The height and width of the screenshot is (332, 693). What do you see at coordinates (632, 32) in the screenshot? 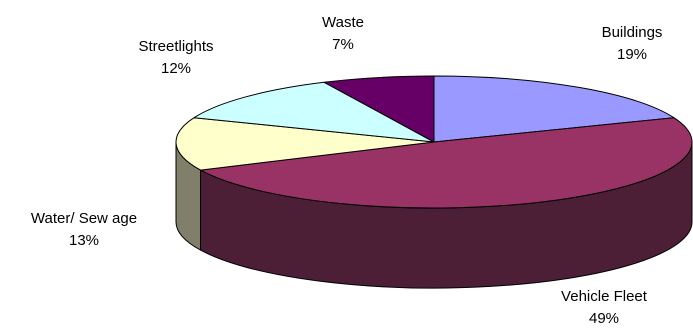
I see `label-buildings-name: Buildings` at bounding box center [632, 32].